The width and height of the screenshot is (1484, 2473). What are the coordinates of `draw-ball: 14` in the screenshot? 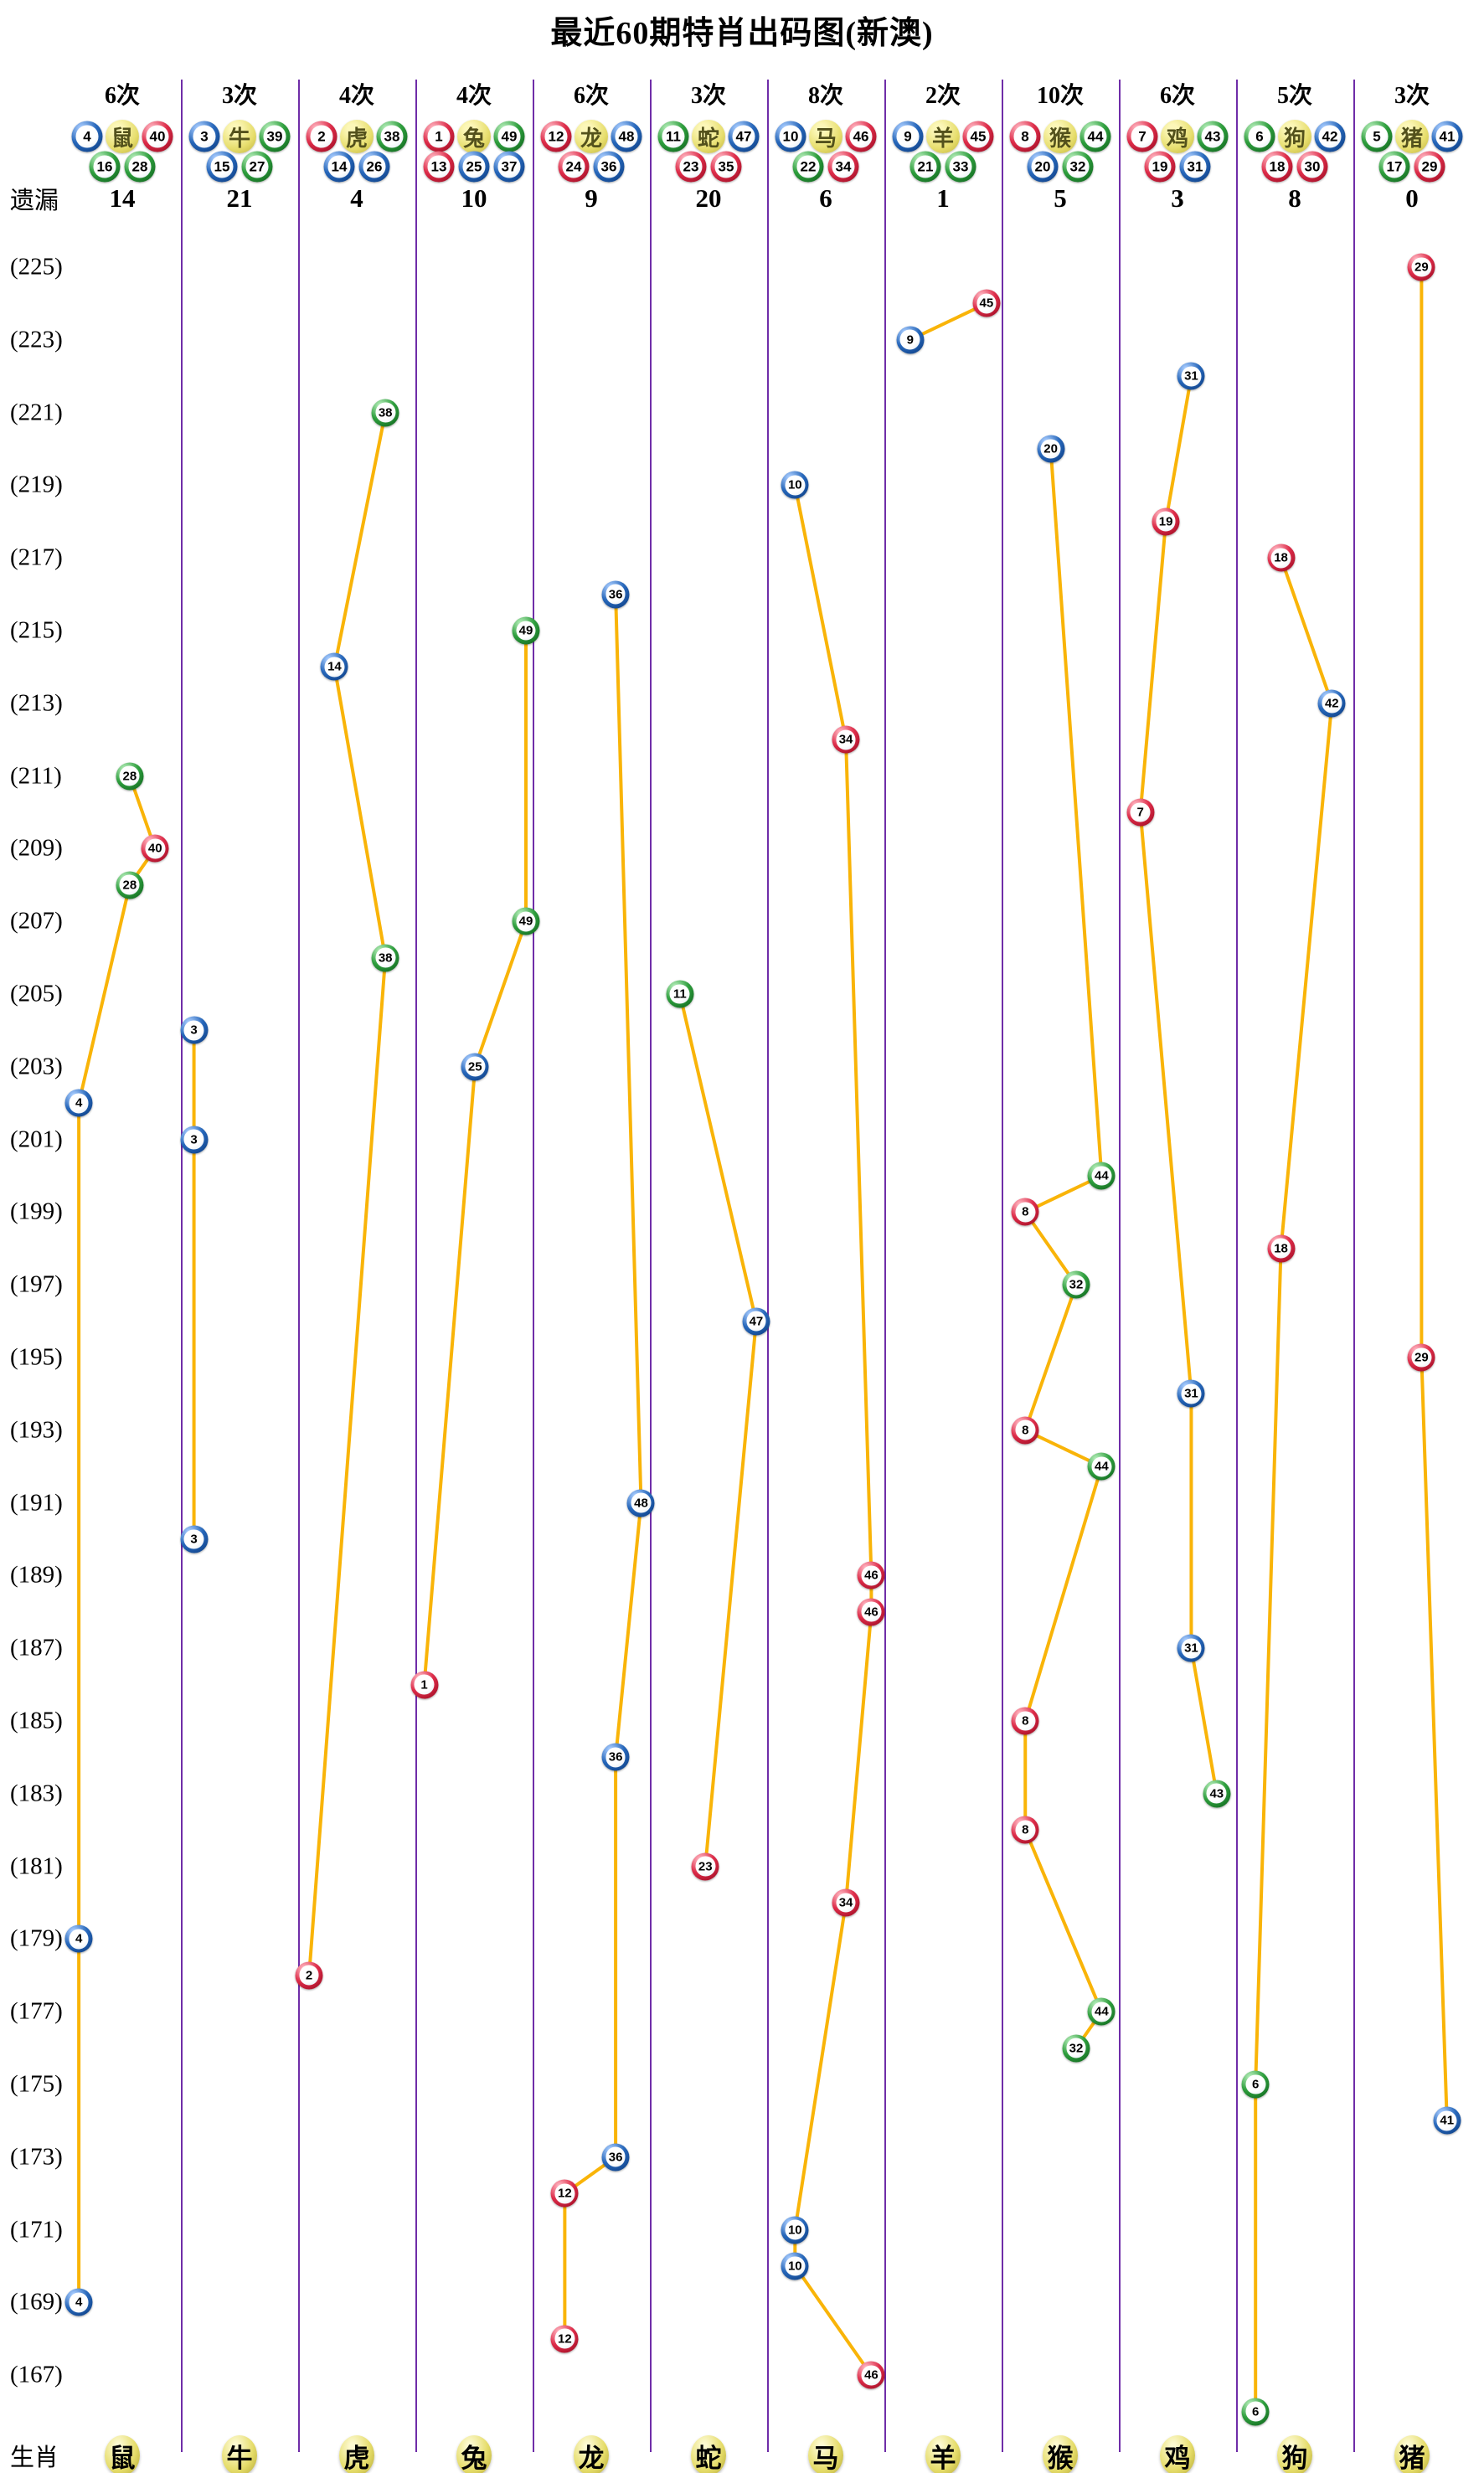 It's located at (334, 666).